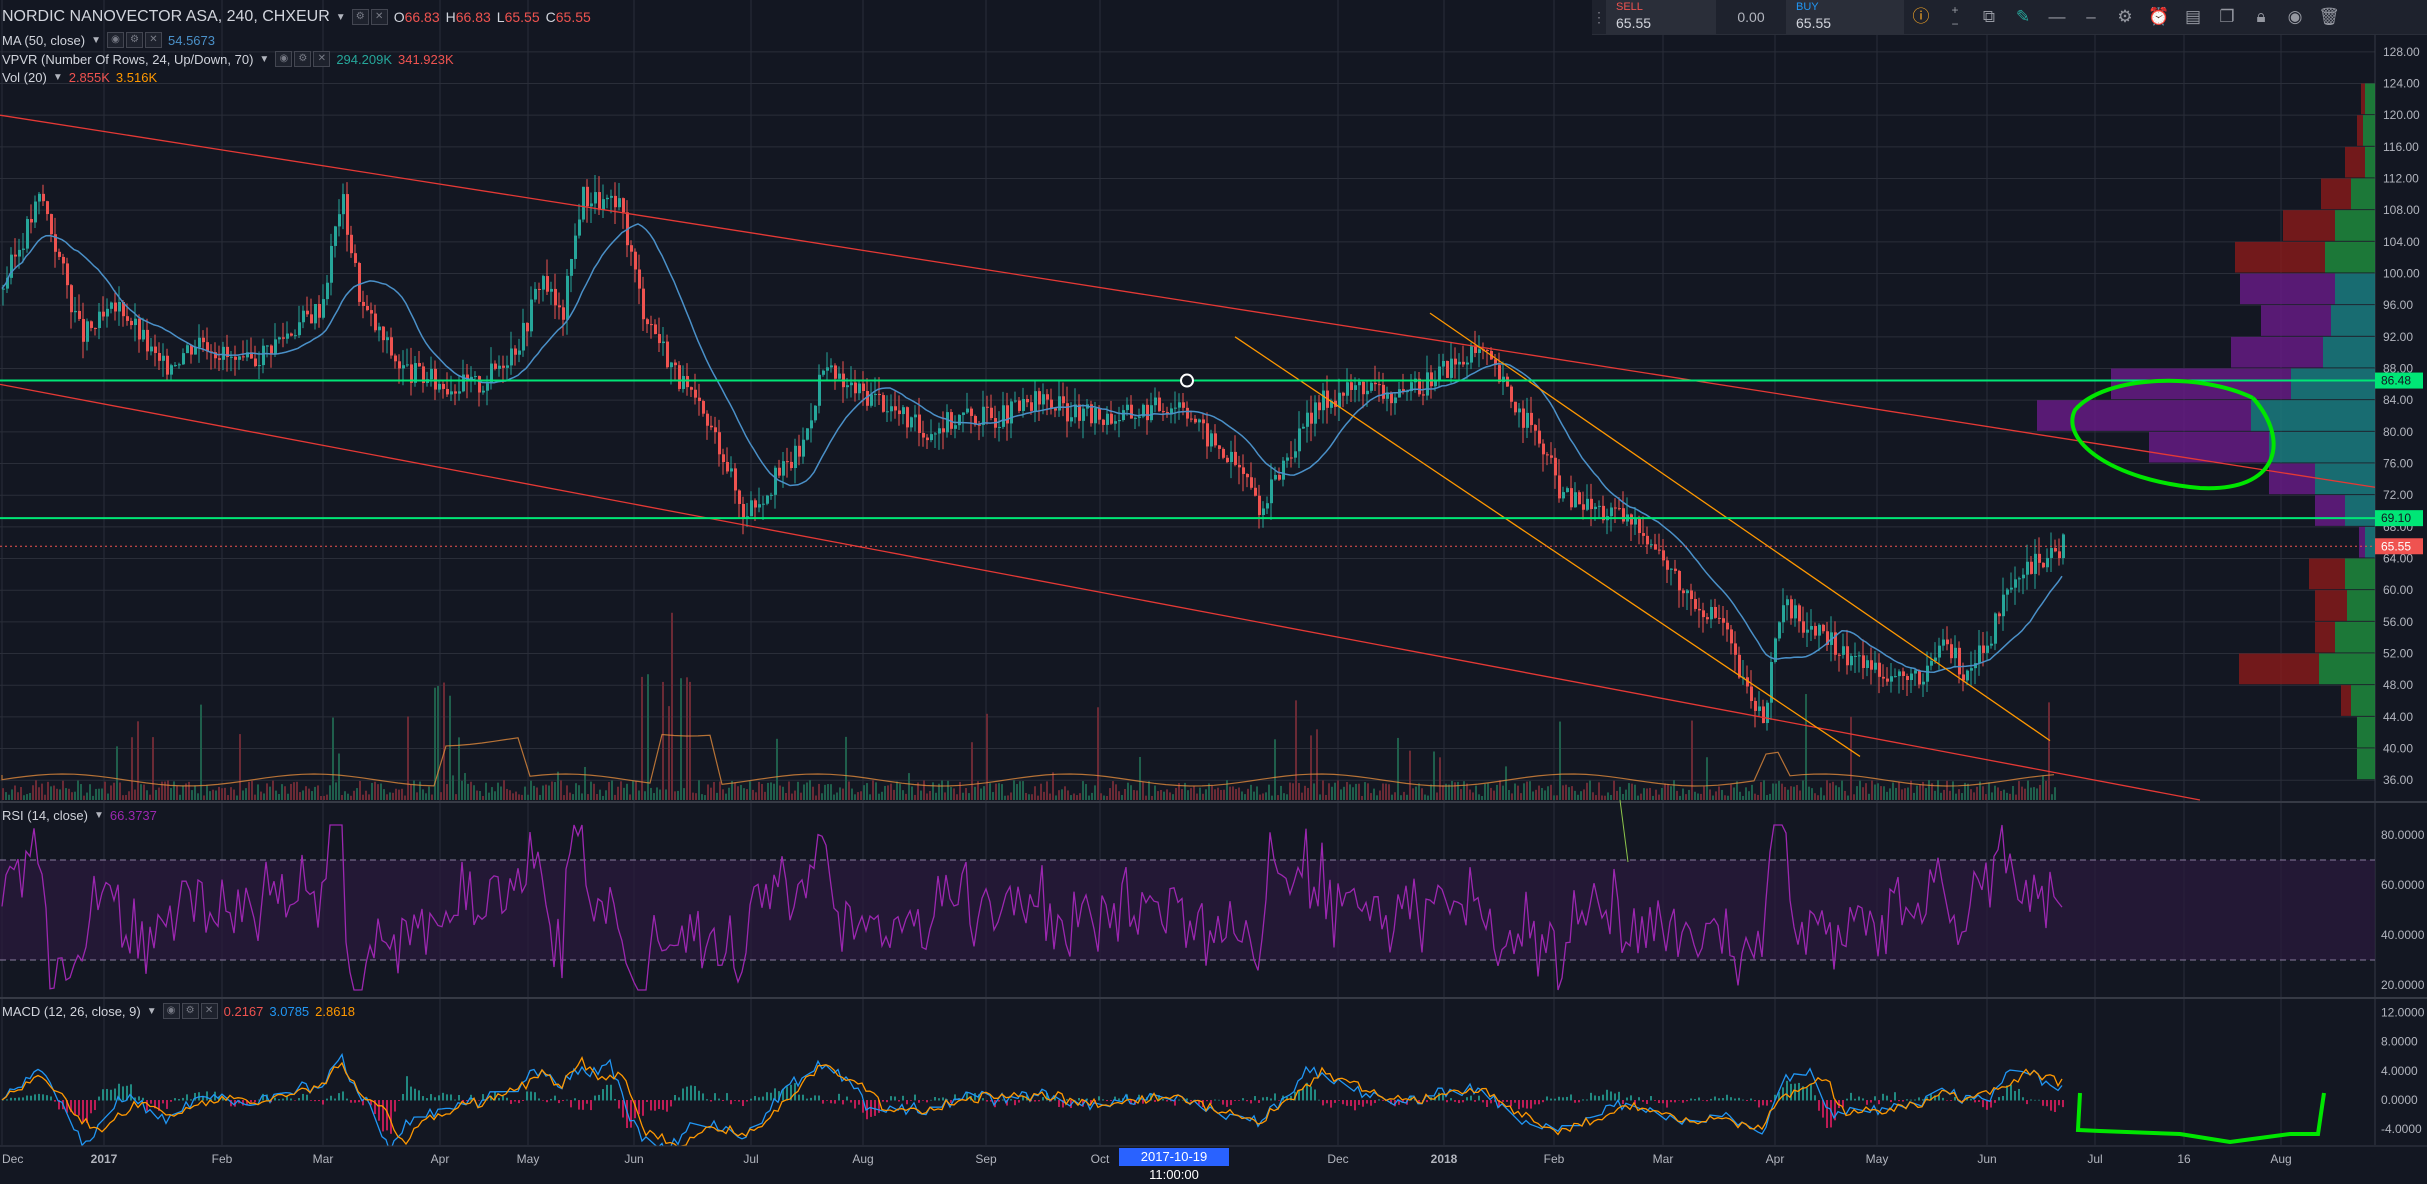  I want to click on line-width-icon: –, so click(2091, 16).